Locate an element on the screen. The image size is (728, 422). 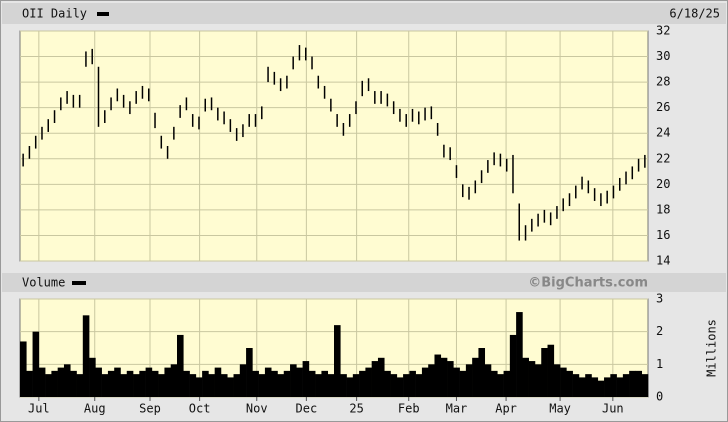
y-tick-label: 14 is located at coordinates (663, 261).